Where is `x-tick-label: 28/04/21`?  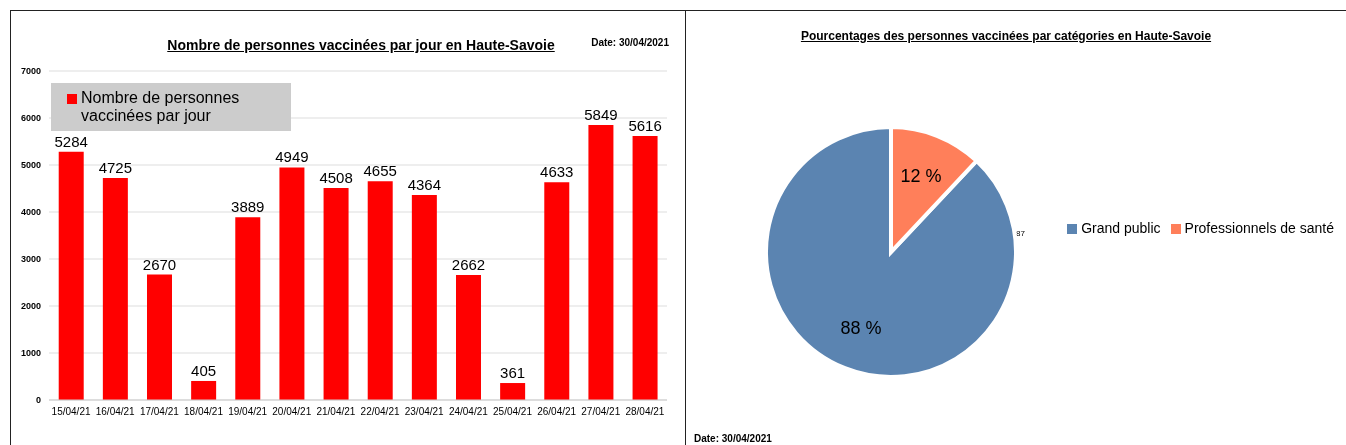 x-tick-label: 28/04/21 is located at coordinates (645, 412).